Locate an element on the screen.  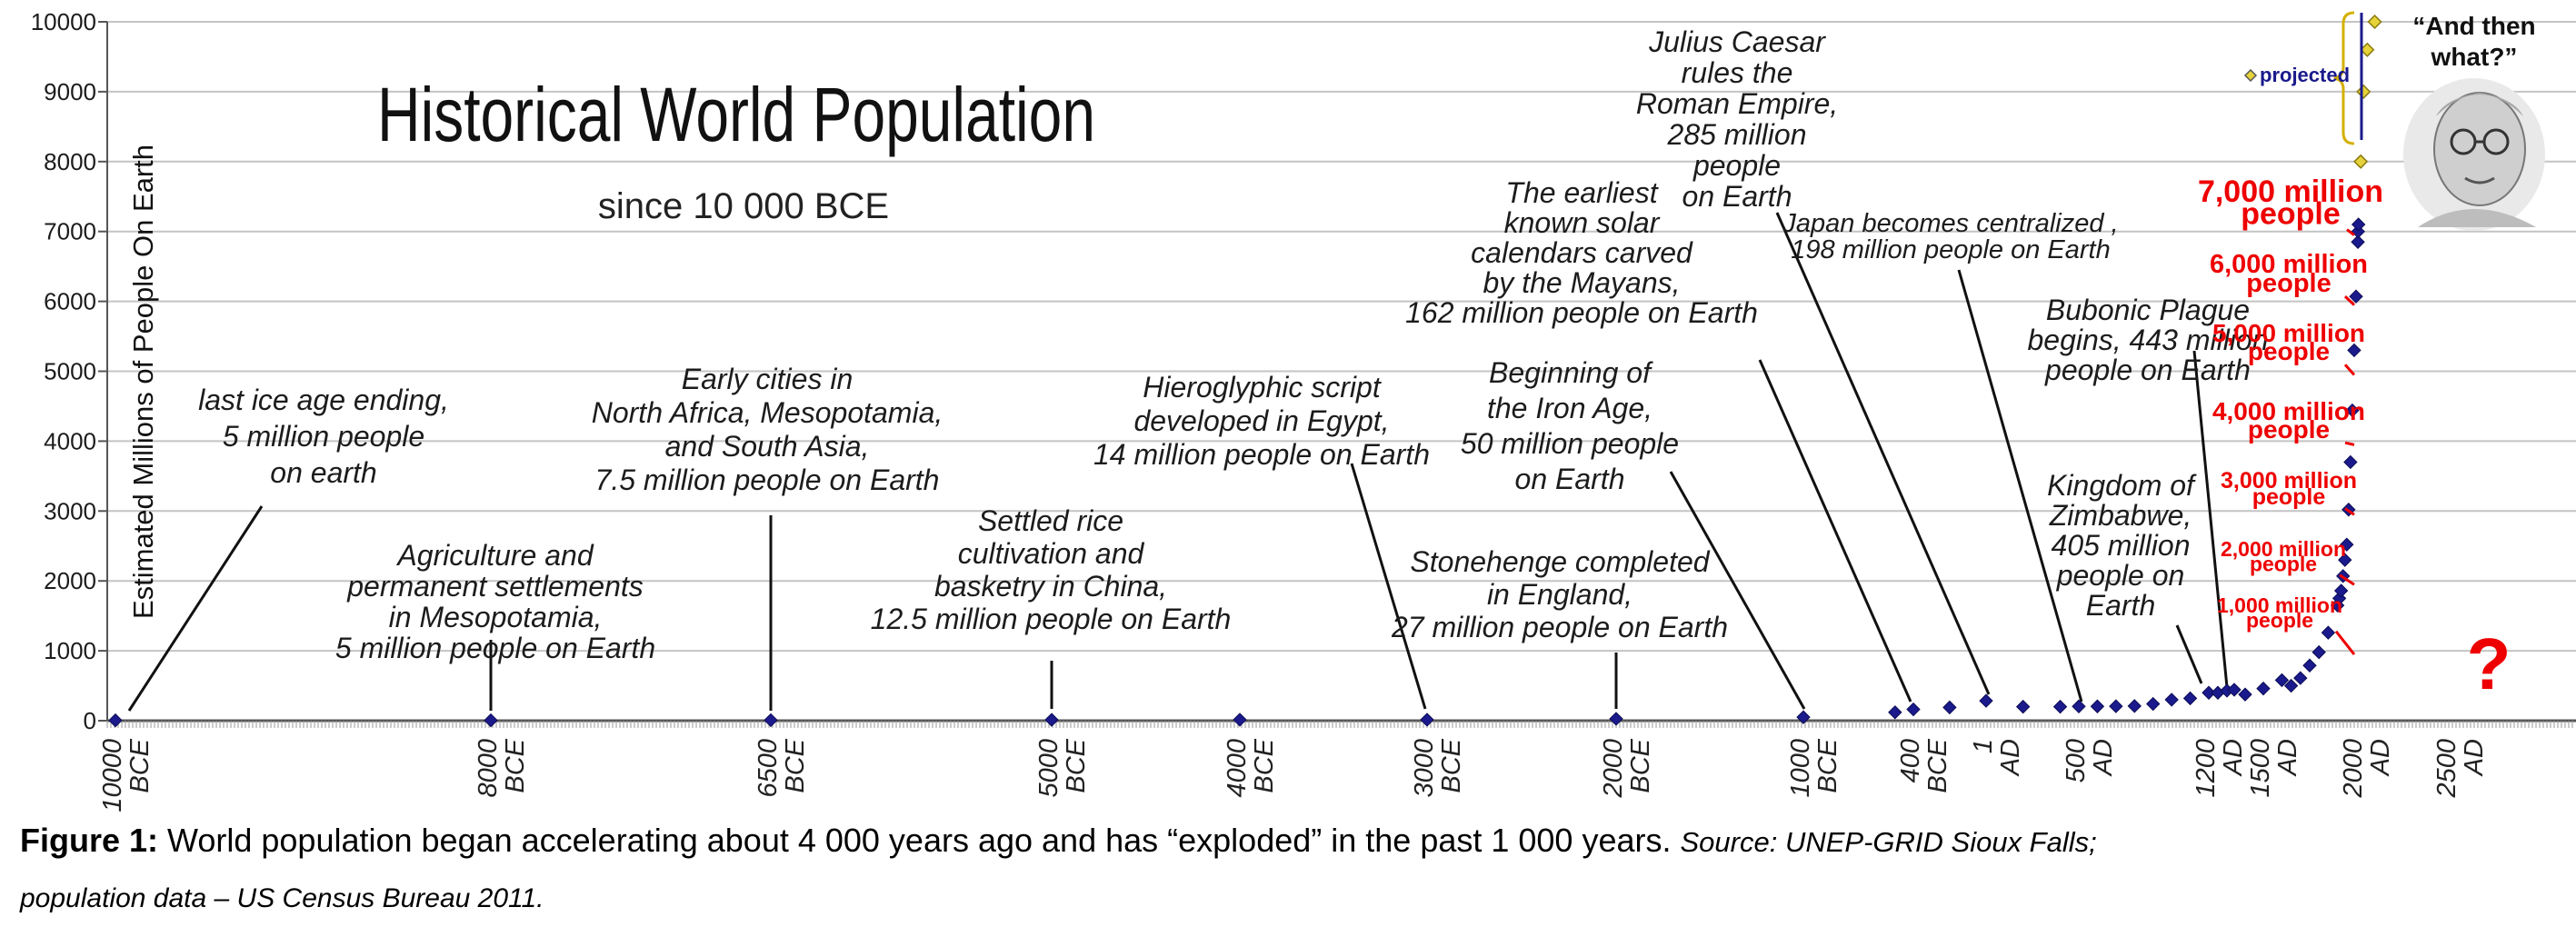
annotation-line: 27 million people on Earth is located at coordinates (1559, 627).